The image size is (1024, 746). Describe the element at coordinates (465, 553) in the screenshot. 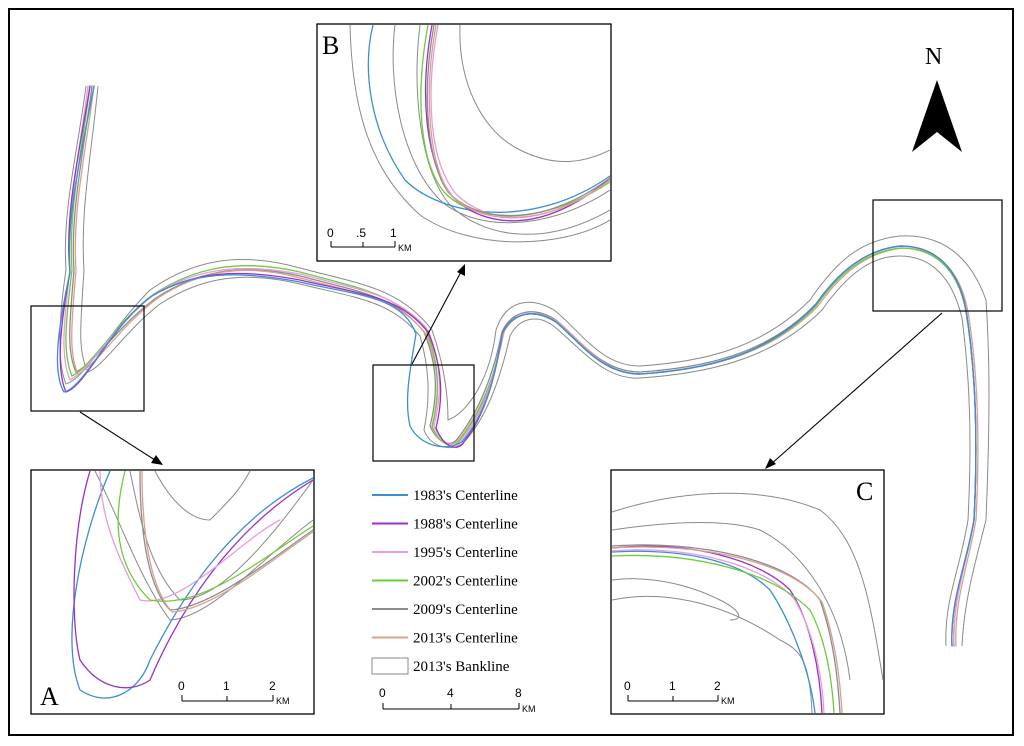

I see `legend-label: 1995's Centerline` at that location.